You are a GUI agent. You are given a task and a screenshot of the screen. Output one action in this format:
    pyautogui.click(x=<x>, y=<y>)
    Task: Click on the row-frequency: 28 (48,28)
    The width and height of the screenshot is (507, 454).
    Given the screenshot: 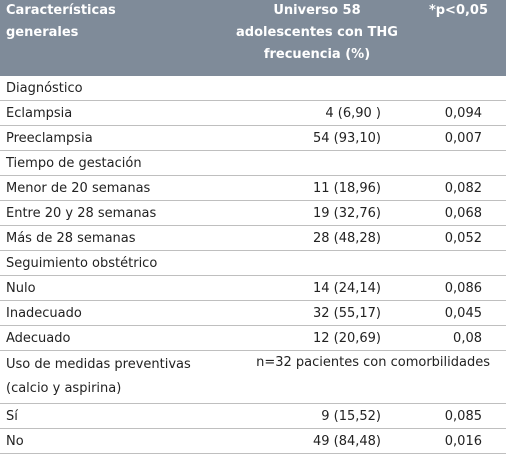 What is the action you would take?
    pyautogui.click(x=317, y=238)
    